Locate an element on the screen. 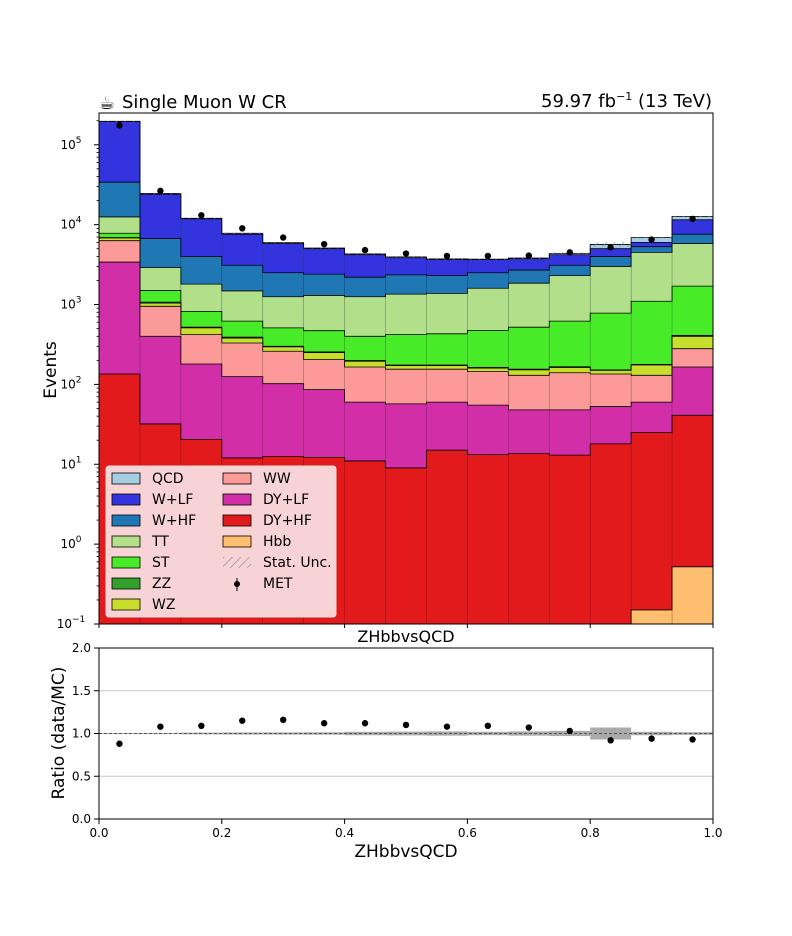  legend-label: W+HF is located at coordinates (174, 521).